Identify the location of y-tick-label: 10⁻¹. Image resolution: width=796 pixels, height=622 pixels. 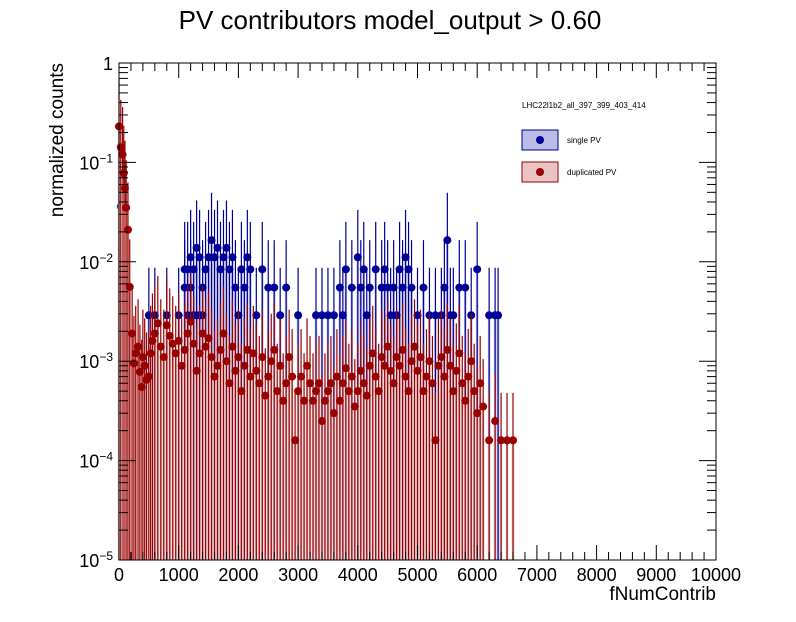
(96, 162).